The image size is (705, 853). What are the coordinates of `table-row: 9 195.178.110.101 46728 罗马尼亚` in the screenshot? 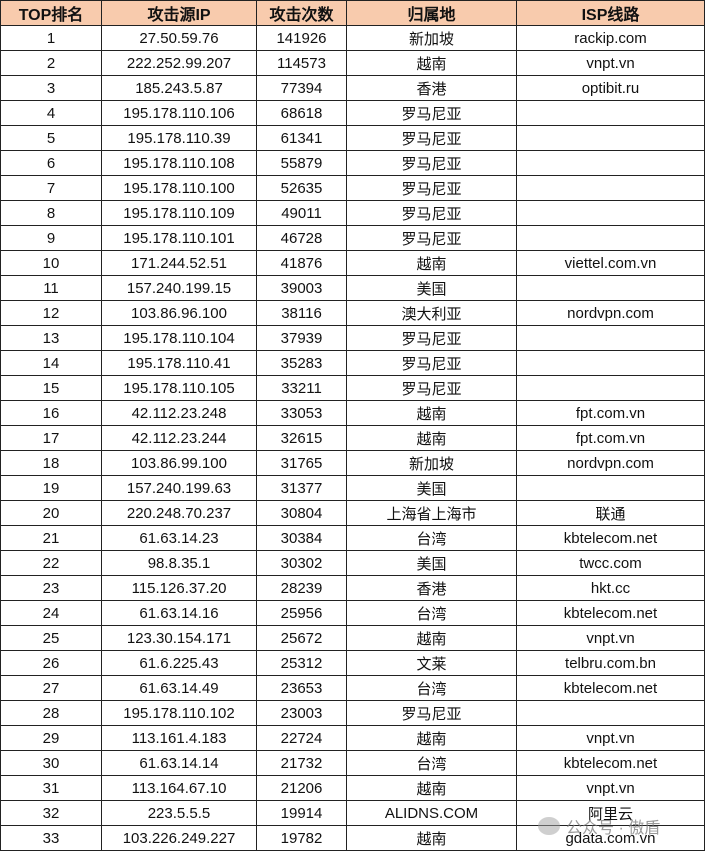 It's located at (352, 238).